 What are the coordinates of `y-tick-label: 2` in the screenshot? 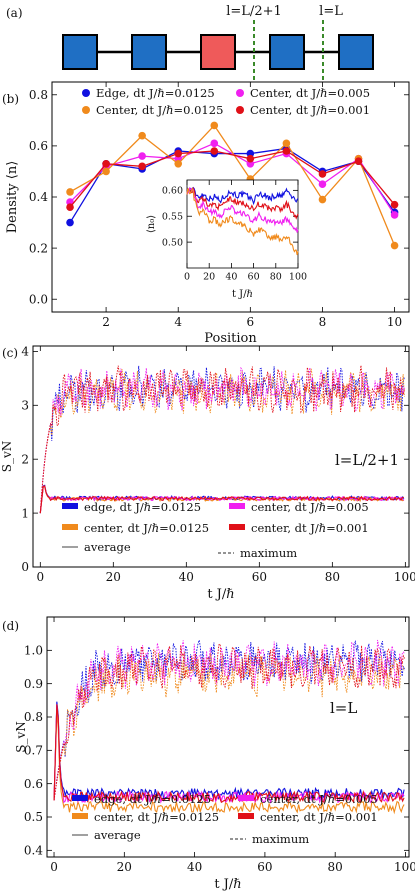 It's located at (25, 459).